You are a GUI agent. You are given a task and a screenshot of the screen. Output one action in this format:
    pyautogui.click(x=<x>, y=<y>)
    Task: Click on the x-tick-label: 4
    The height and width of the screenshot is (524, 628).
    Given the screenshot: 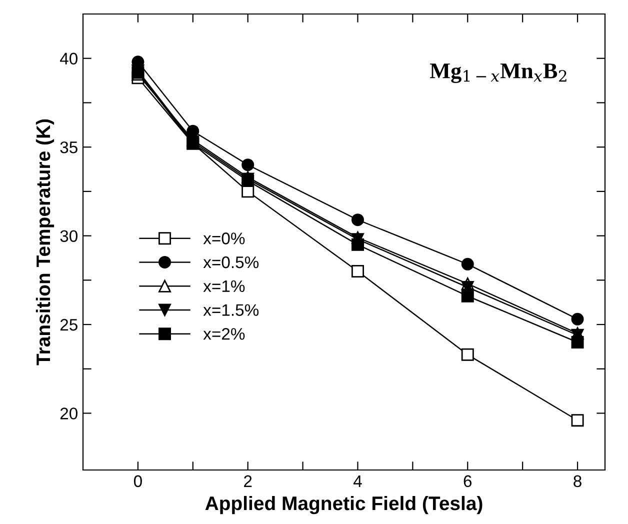 What is the action you would take?
    pyautogui.click(x=357, y=481)
    